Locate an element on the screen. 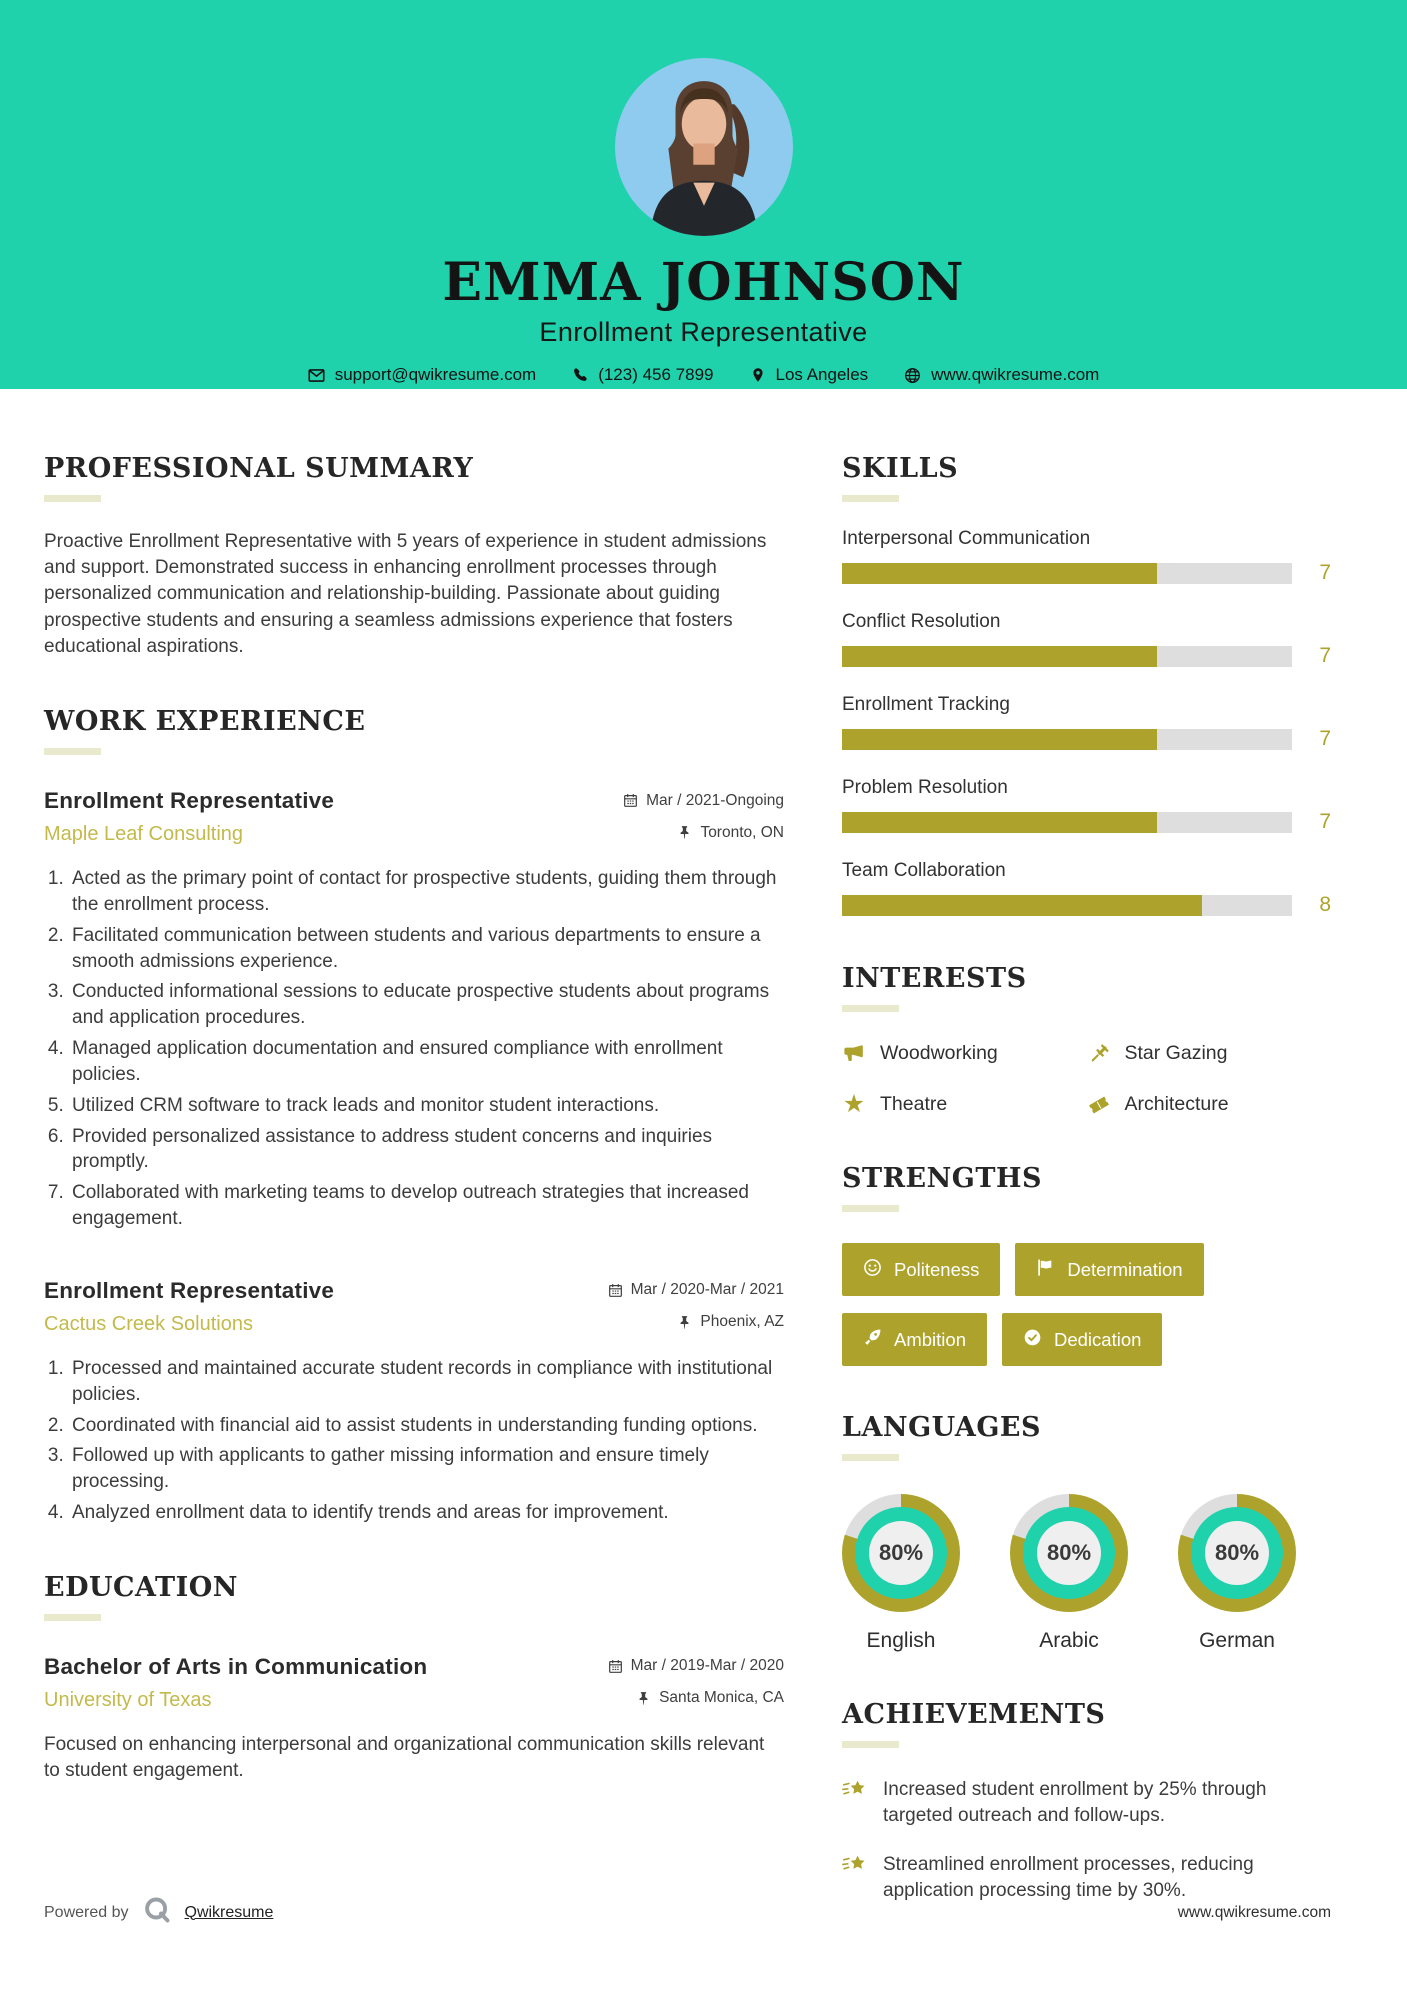 Image resolution: width=1407 pixels, height=1990 pixels. strength-pill: Politeness is located at coordinates (921, 1269).